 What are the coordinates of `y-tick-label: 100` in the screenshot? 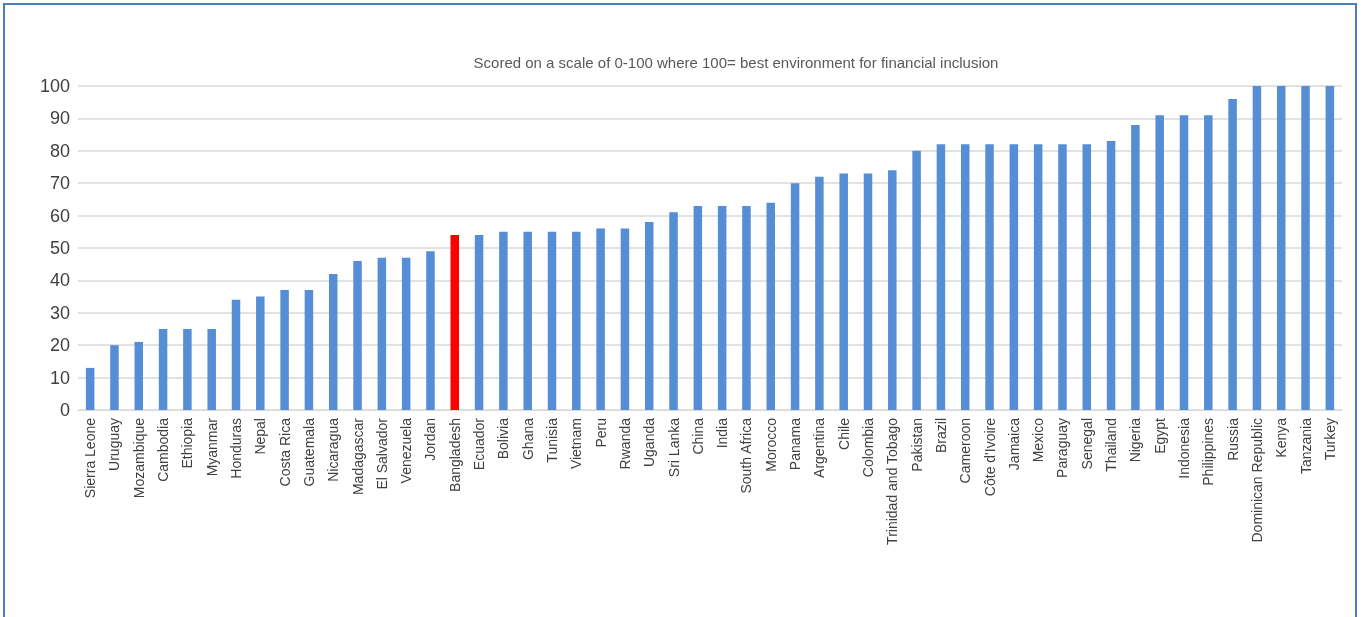 It's located at (54, 86).